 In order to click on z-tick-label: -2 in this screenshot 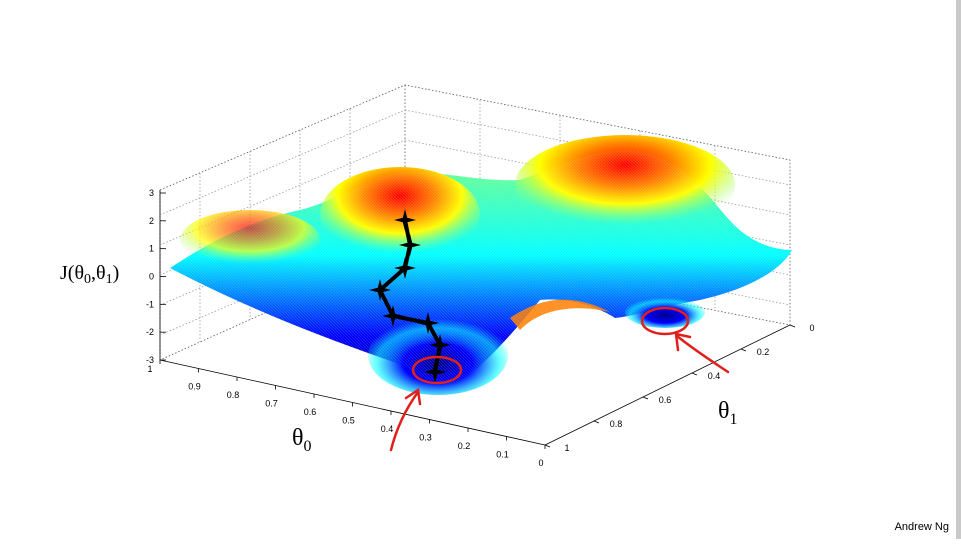, I will do `click(150, 332)`.